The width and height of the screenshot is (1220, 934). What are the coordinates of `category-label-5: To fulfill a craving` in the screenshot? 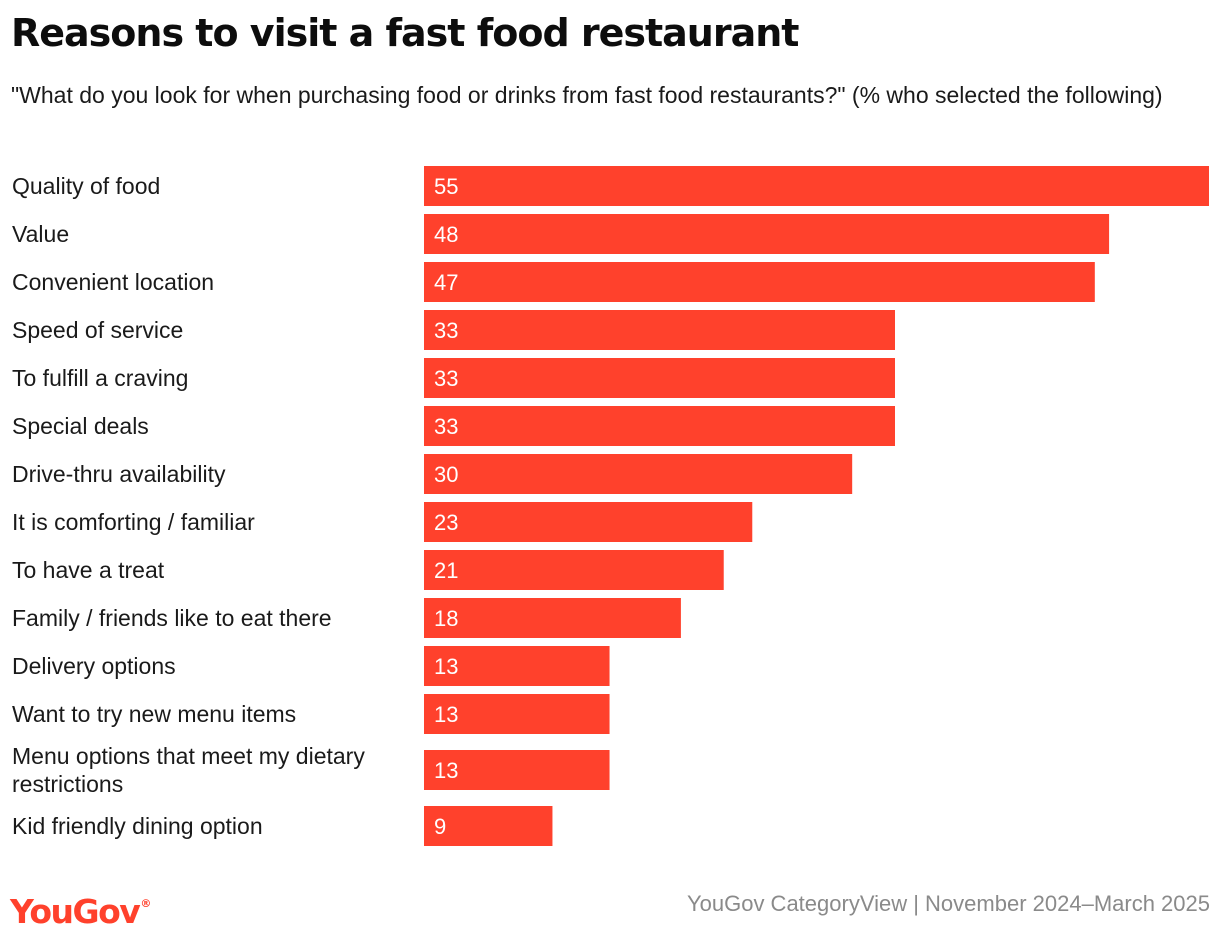 It's located at (100, 378).